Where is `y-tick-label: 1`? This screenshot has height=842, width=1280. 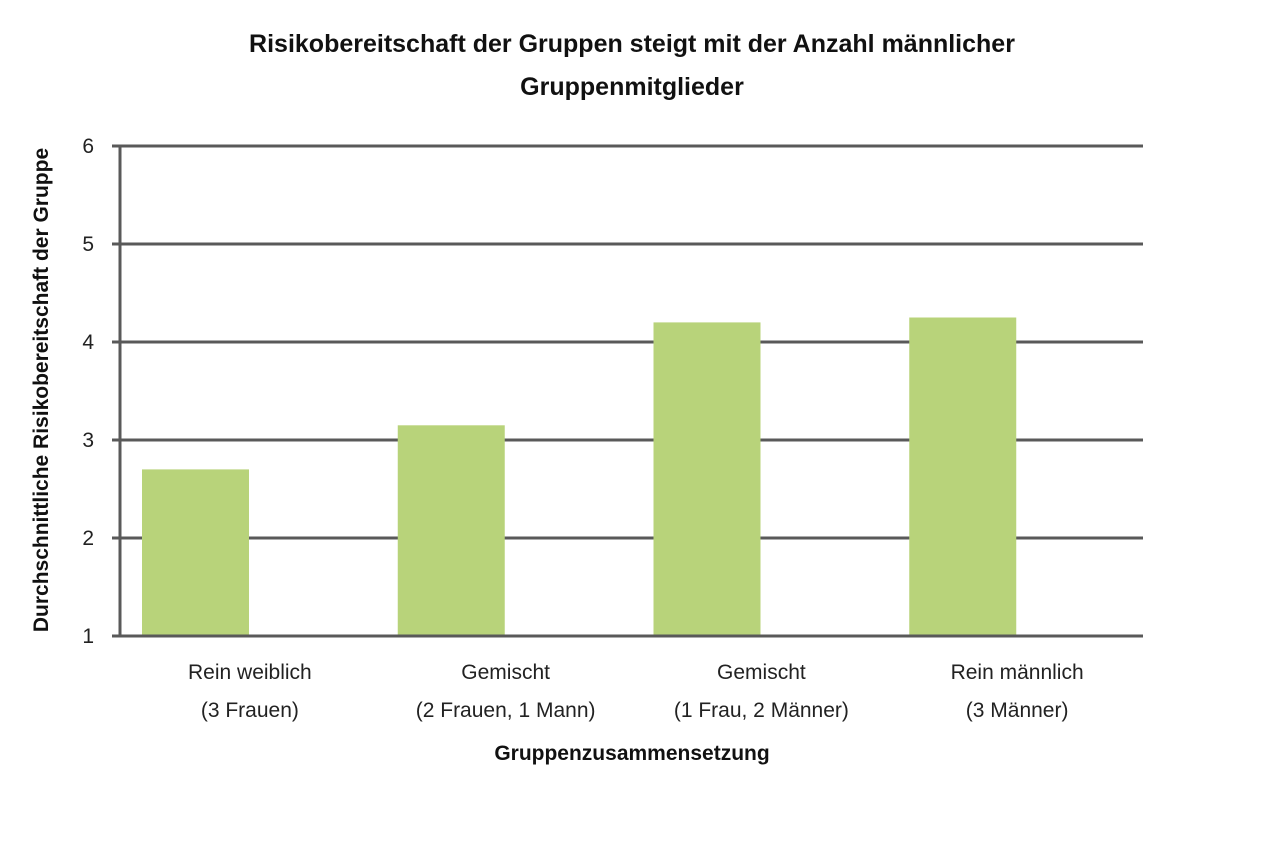
y-tick-label: 1 is located at coordinates (88, 636).